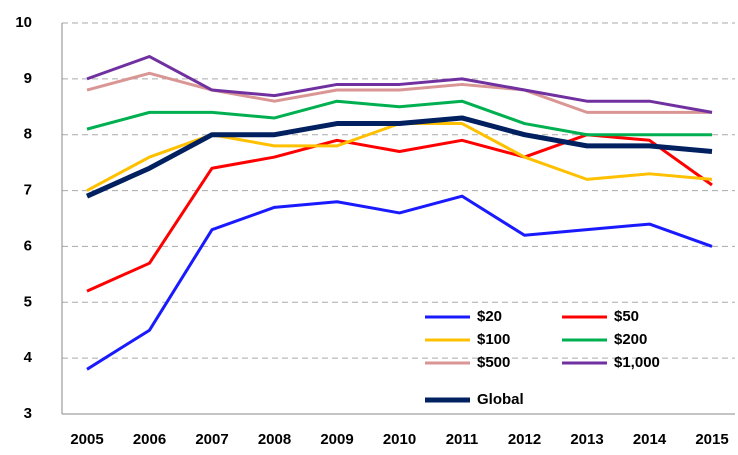 The image size is (738, 455). Describe the element at coordinates (23, 22) in the screenshot. I see `y-tick-label: 10` at that location.